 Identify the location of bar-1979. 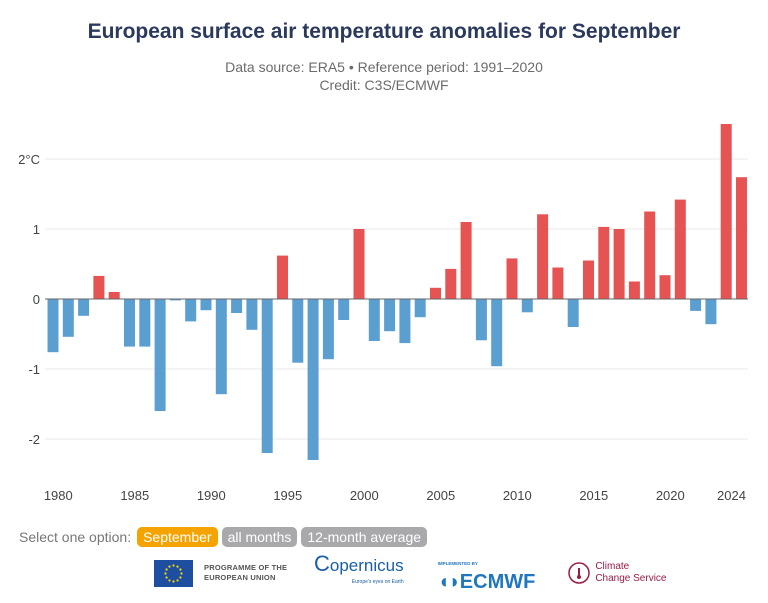
(53, 326).